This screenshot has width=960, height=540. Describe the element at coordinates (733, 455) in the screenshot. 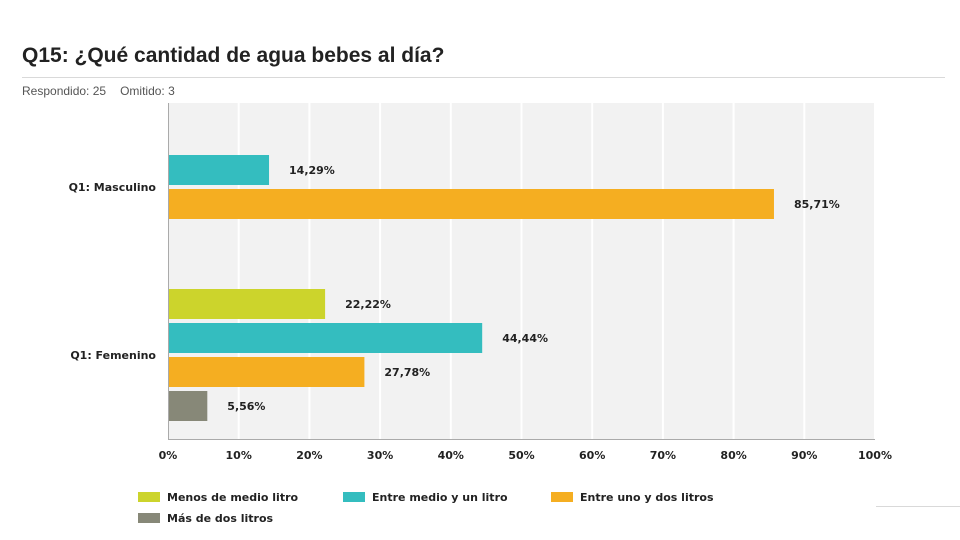

I see `x-tick-label: 80%` at that location.